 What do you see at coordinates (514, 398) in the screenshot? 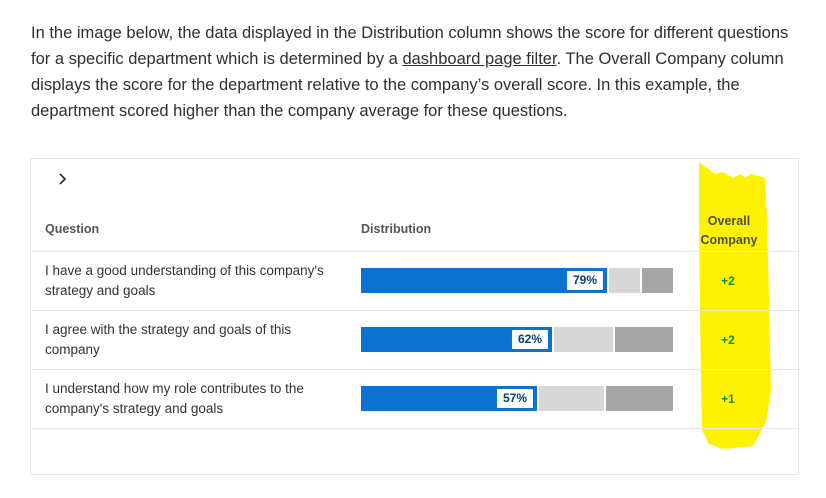
I see `percent-label: 57%` at bounding box center [514, 398].